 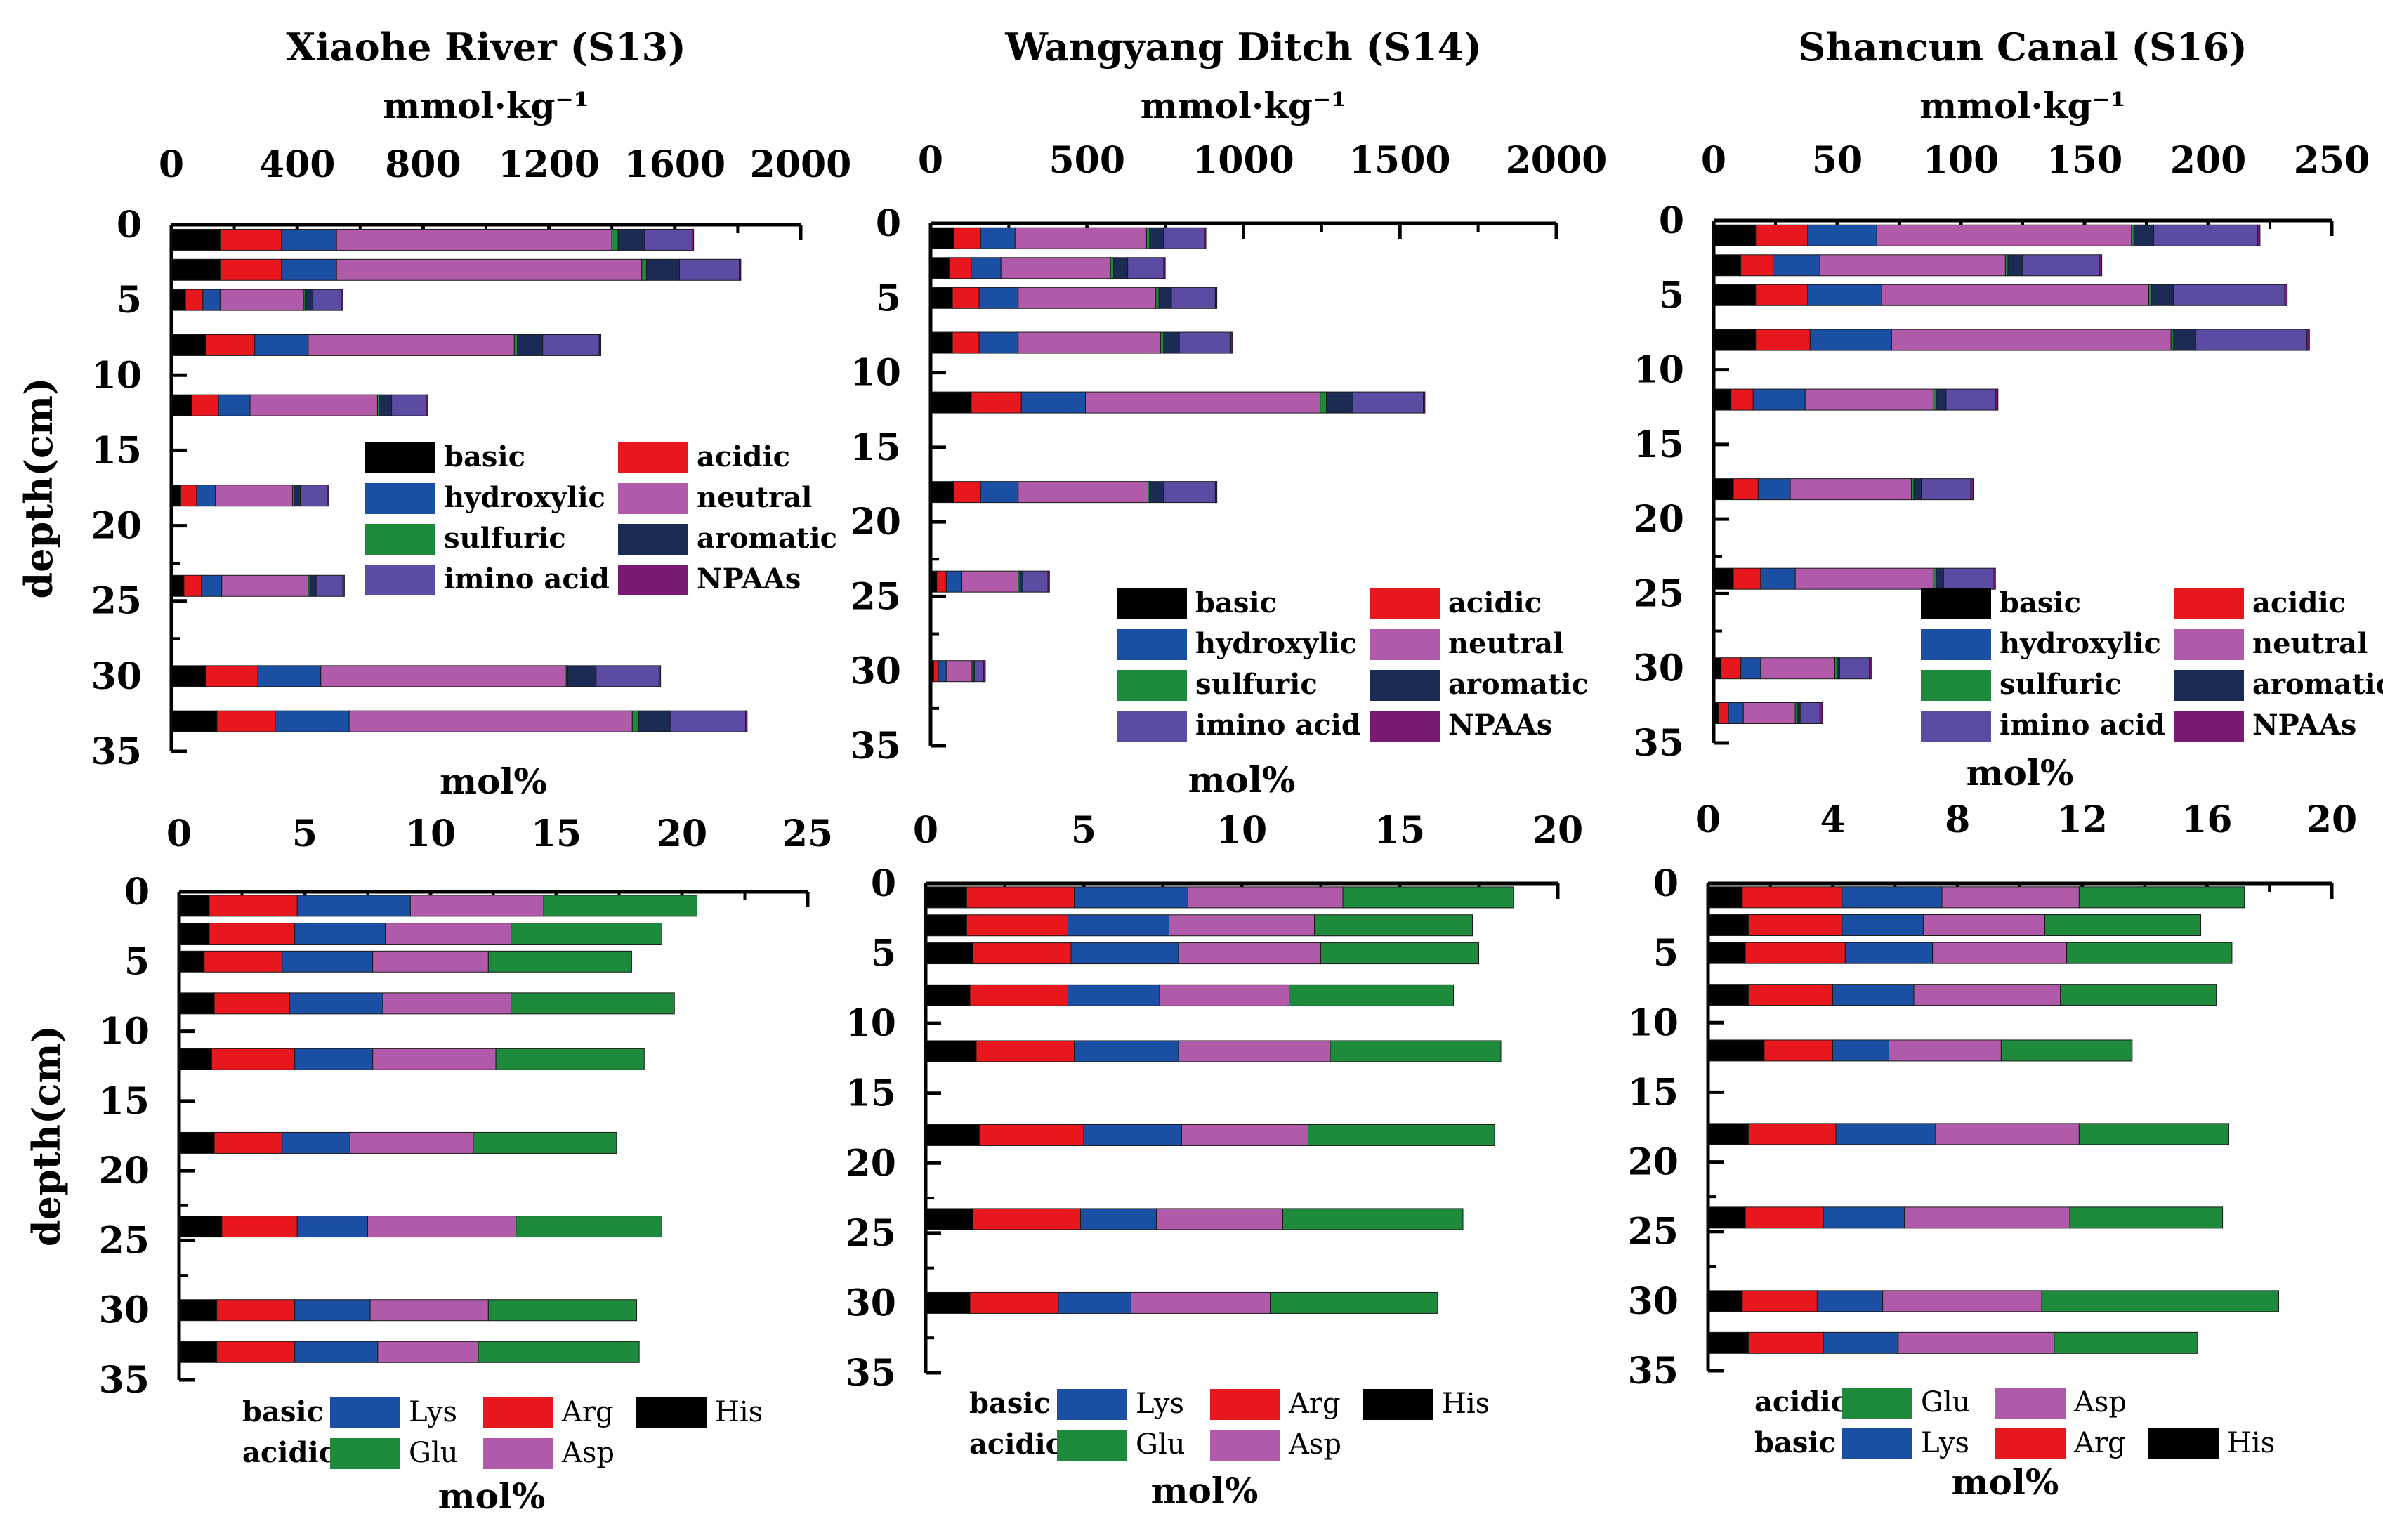 I want to click on legend-swatch-hydroxylic, so click(x=1956, y=644).